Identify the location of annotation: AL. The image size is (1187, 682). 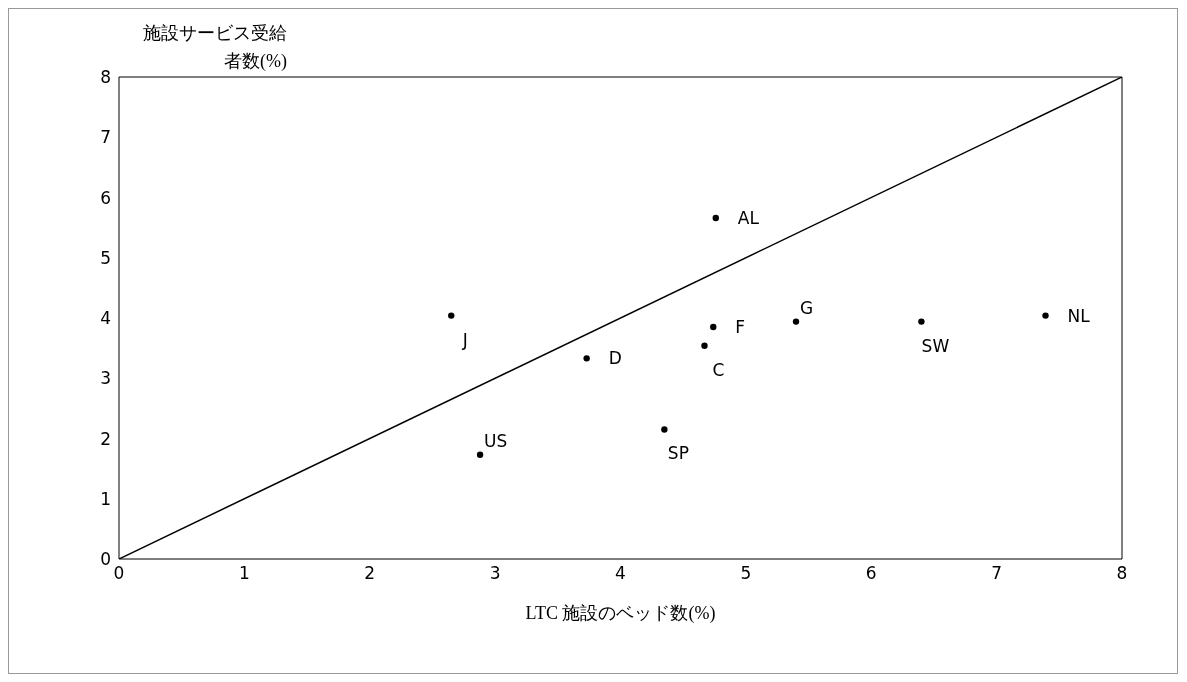
(748, 217).